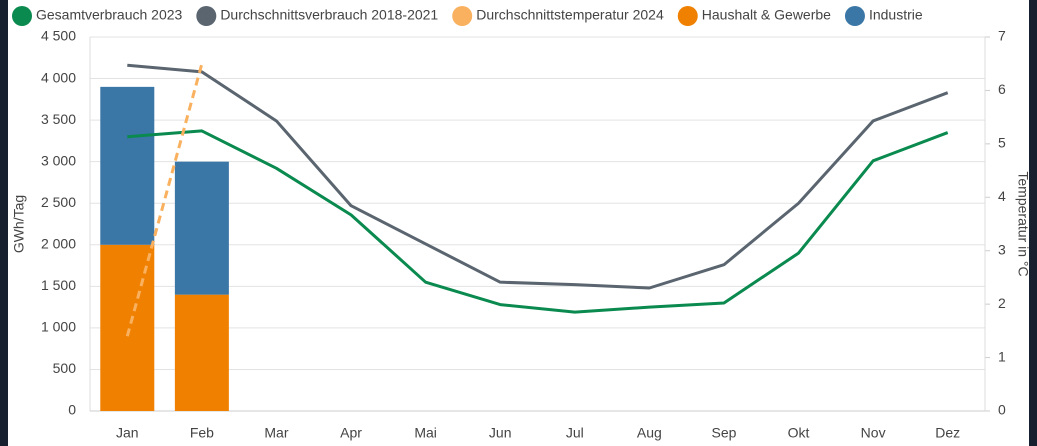  What do you see at coordinates (1002, 143) in the screenshot?
I see `y2-tick-label: 5` at bounding box center [1002, 143].